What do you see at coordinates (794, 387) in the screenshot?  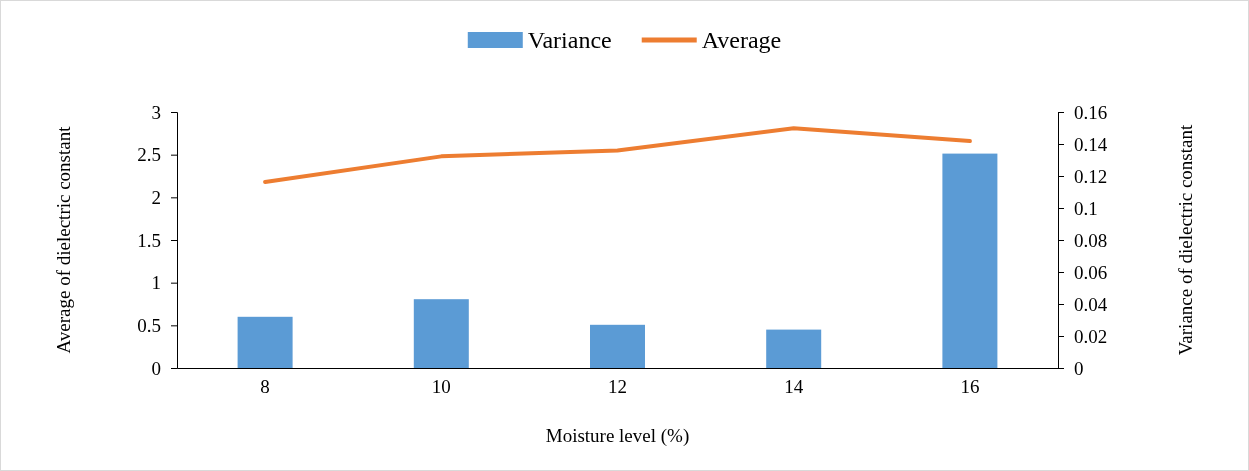 I see `x-tick-label: 14` at bounding box center [794, 387].